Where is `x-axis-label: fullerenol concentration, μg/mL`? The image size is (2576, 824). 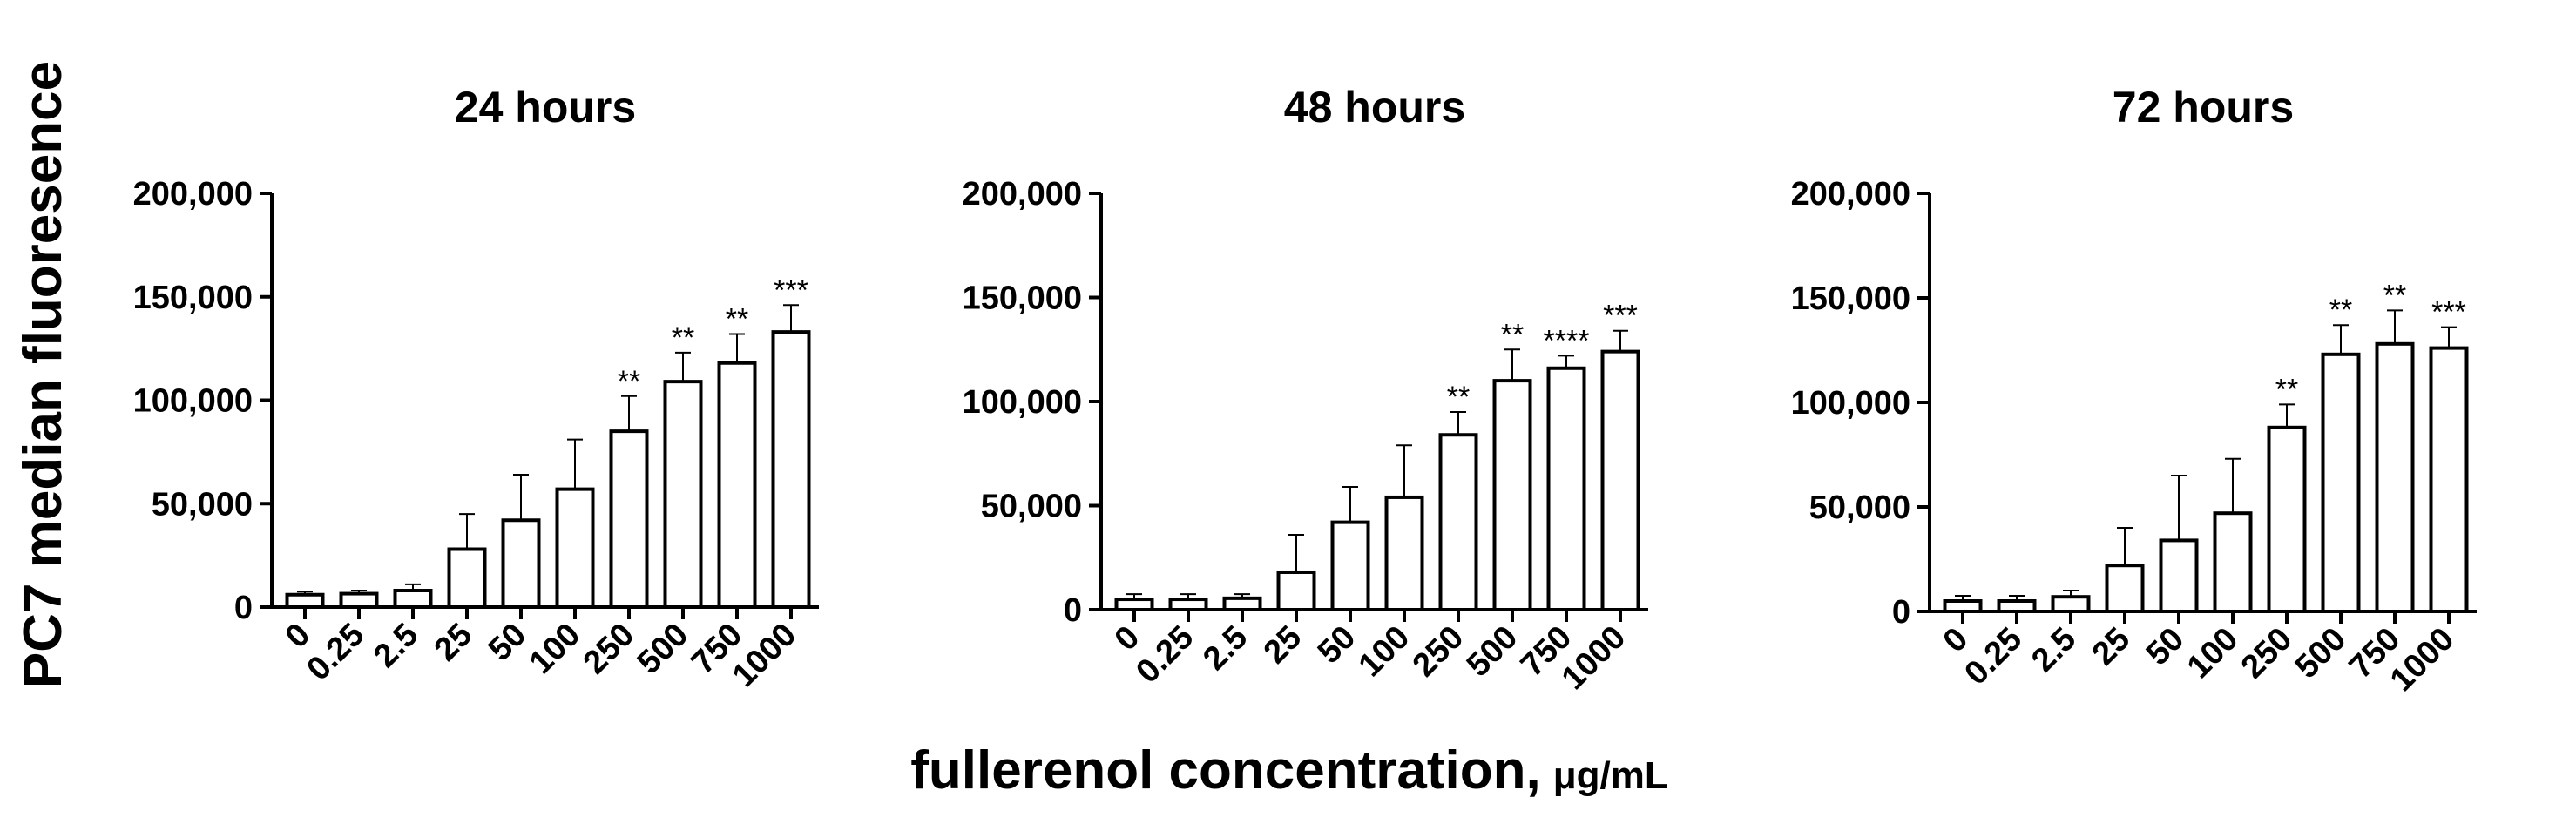
x-axis-label: fullerenol concentration, μg/mL is located at coordinates (1288, 770).